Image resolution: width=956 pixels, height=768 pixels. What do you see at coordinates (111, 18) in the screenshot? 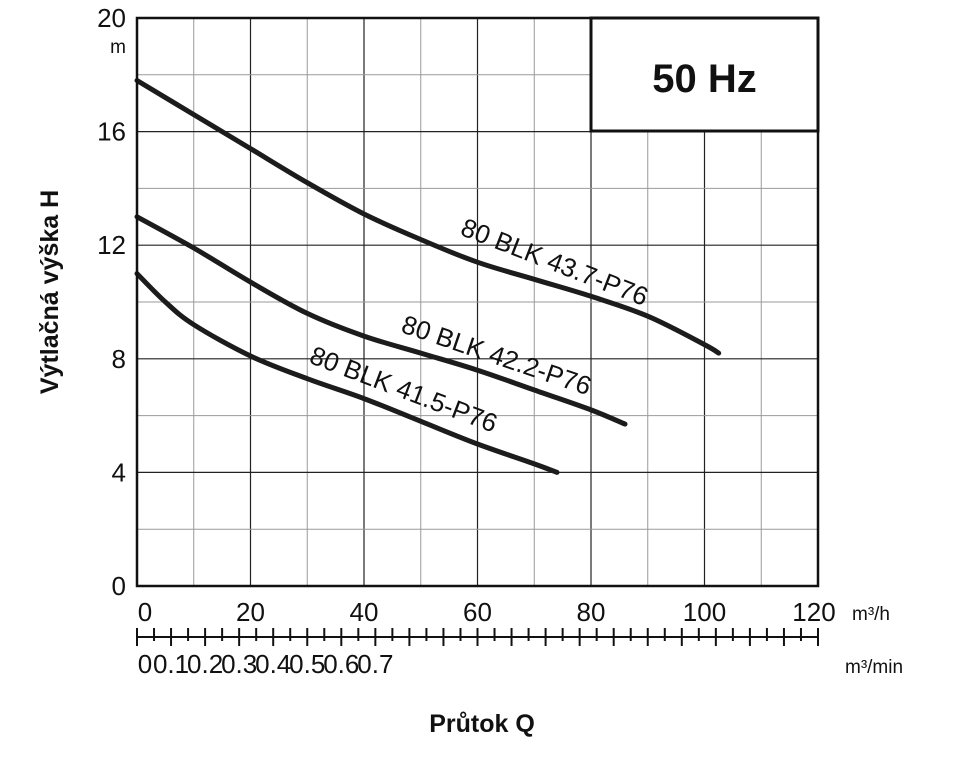
I see `y-tick-label: 20` at bounding box center [111, 18].